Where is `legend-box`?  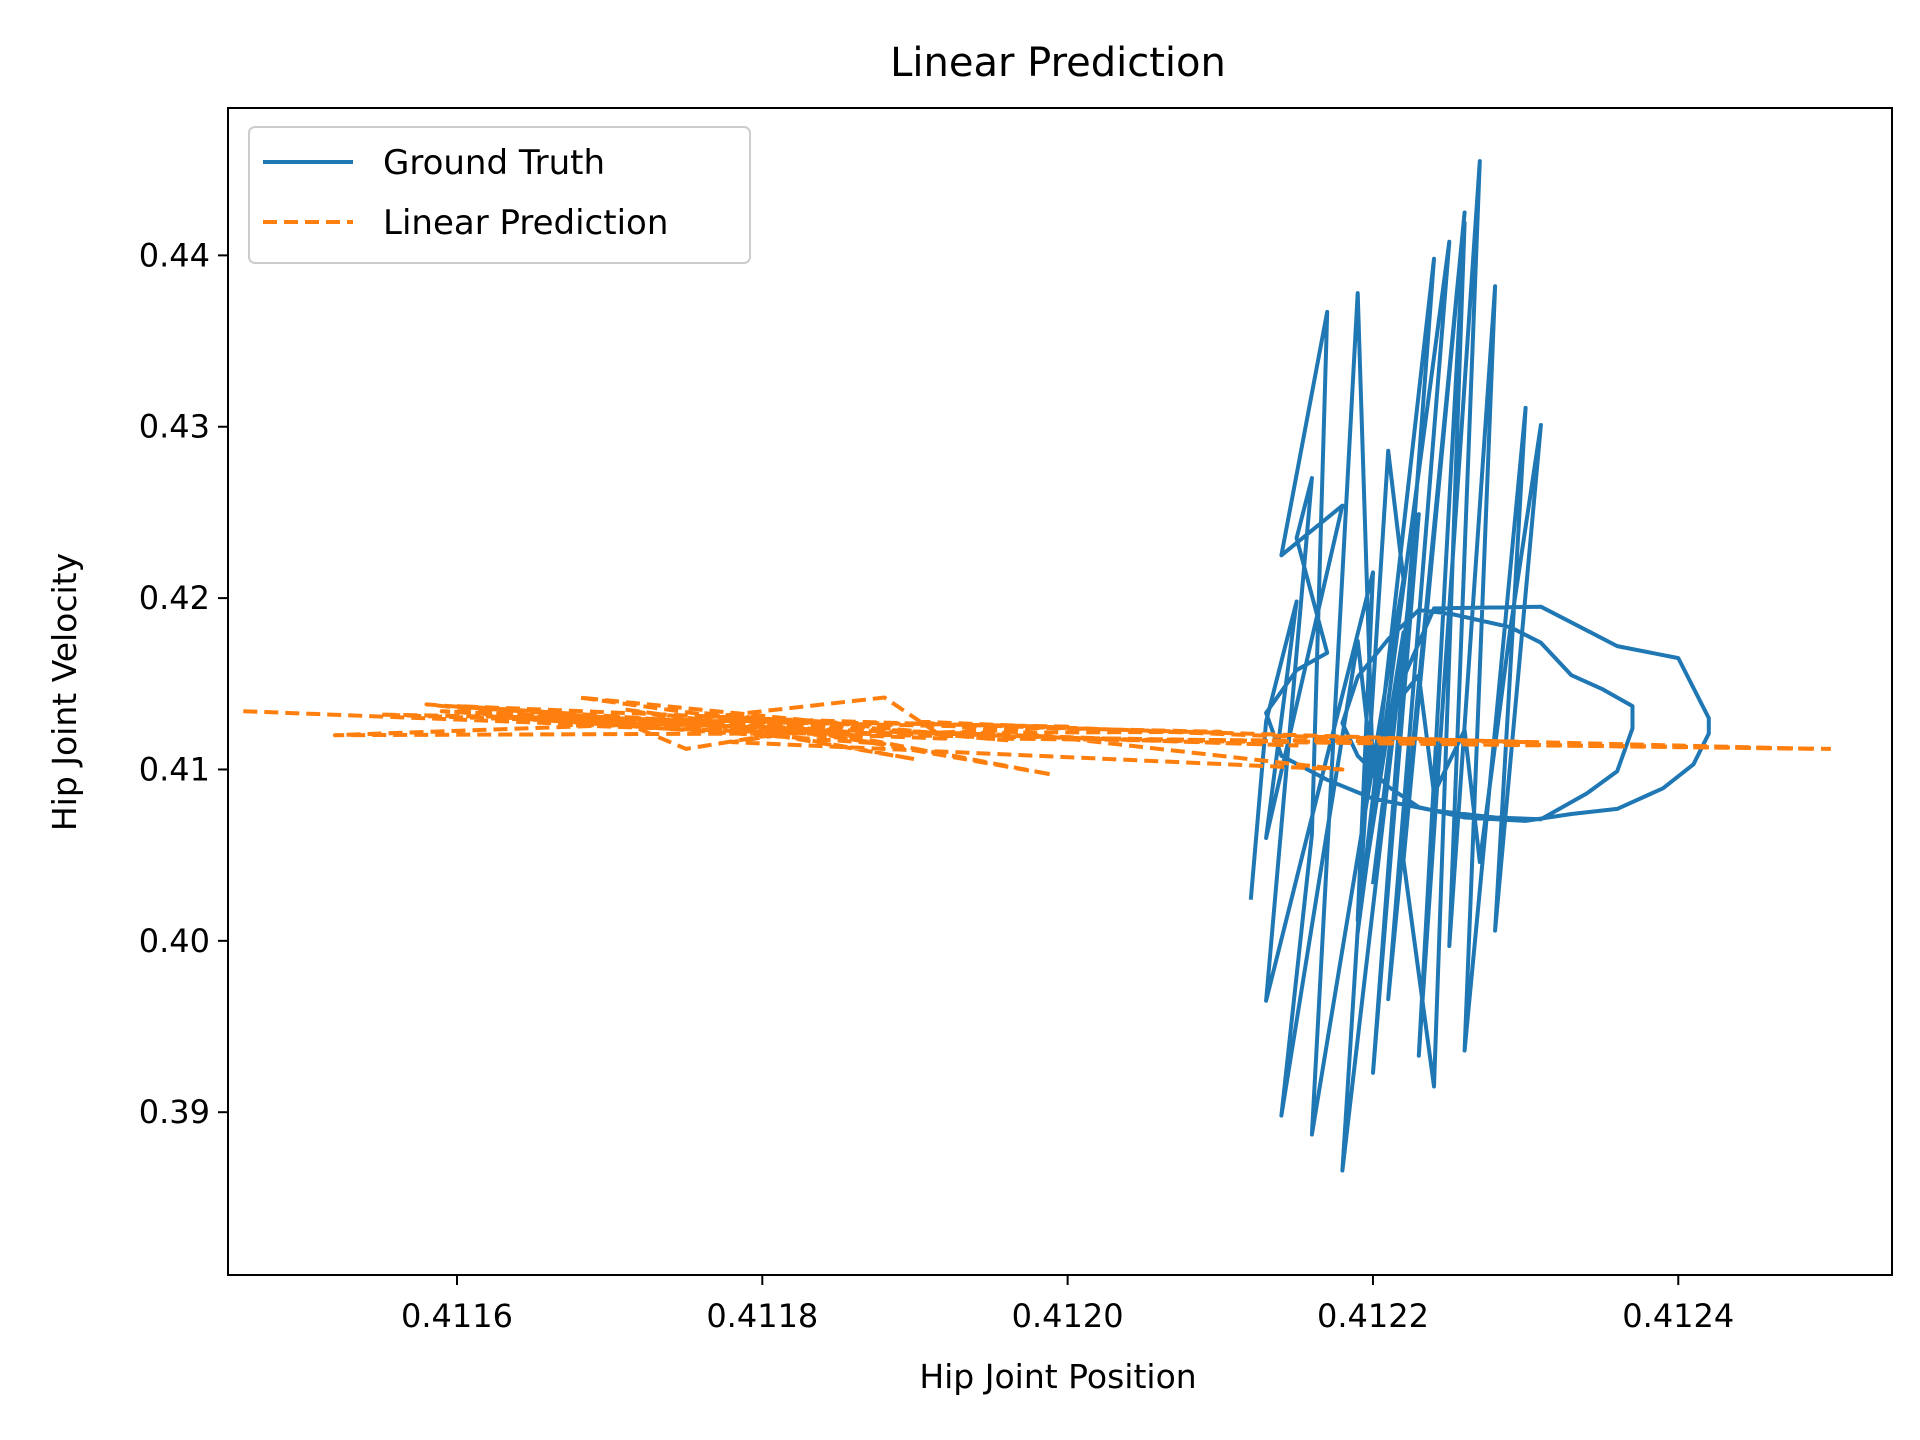 legend-box is located at coordinates (499, 195).